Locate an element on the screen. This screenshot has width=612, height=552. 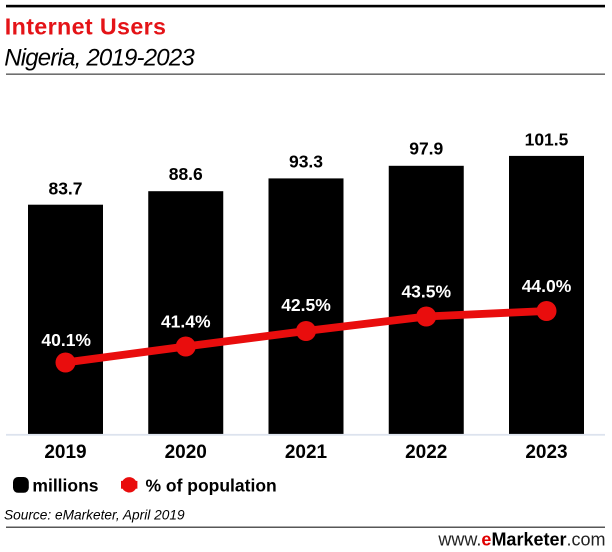
svg-text: Nigeria, 2019-2023 is located at coordinates (99, 57).